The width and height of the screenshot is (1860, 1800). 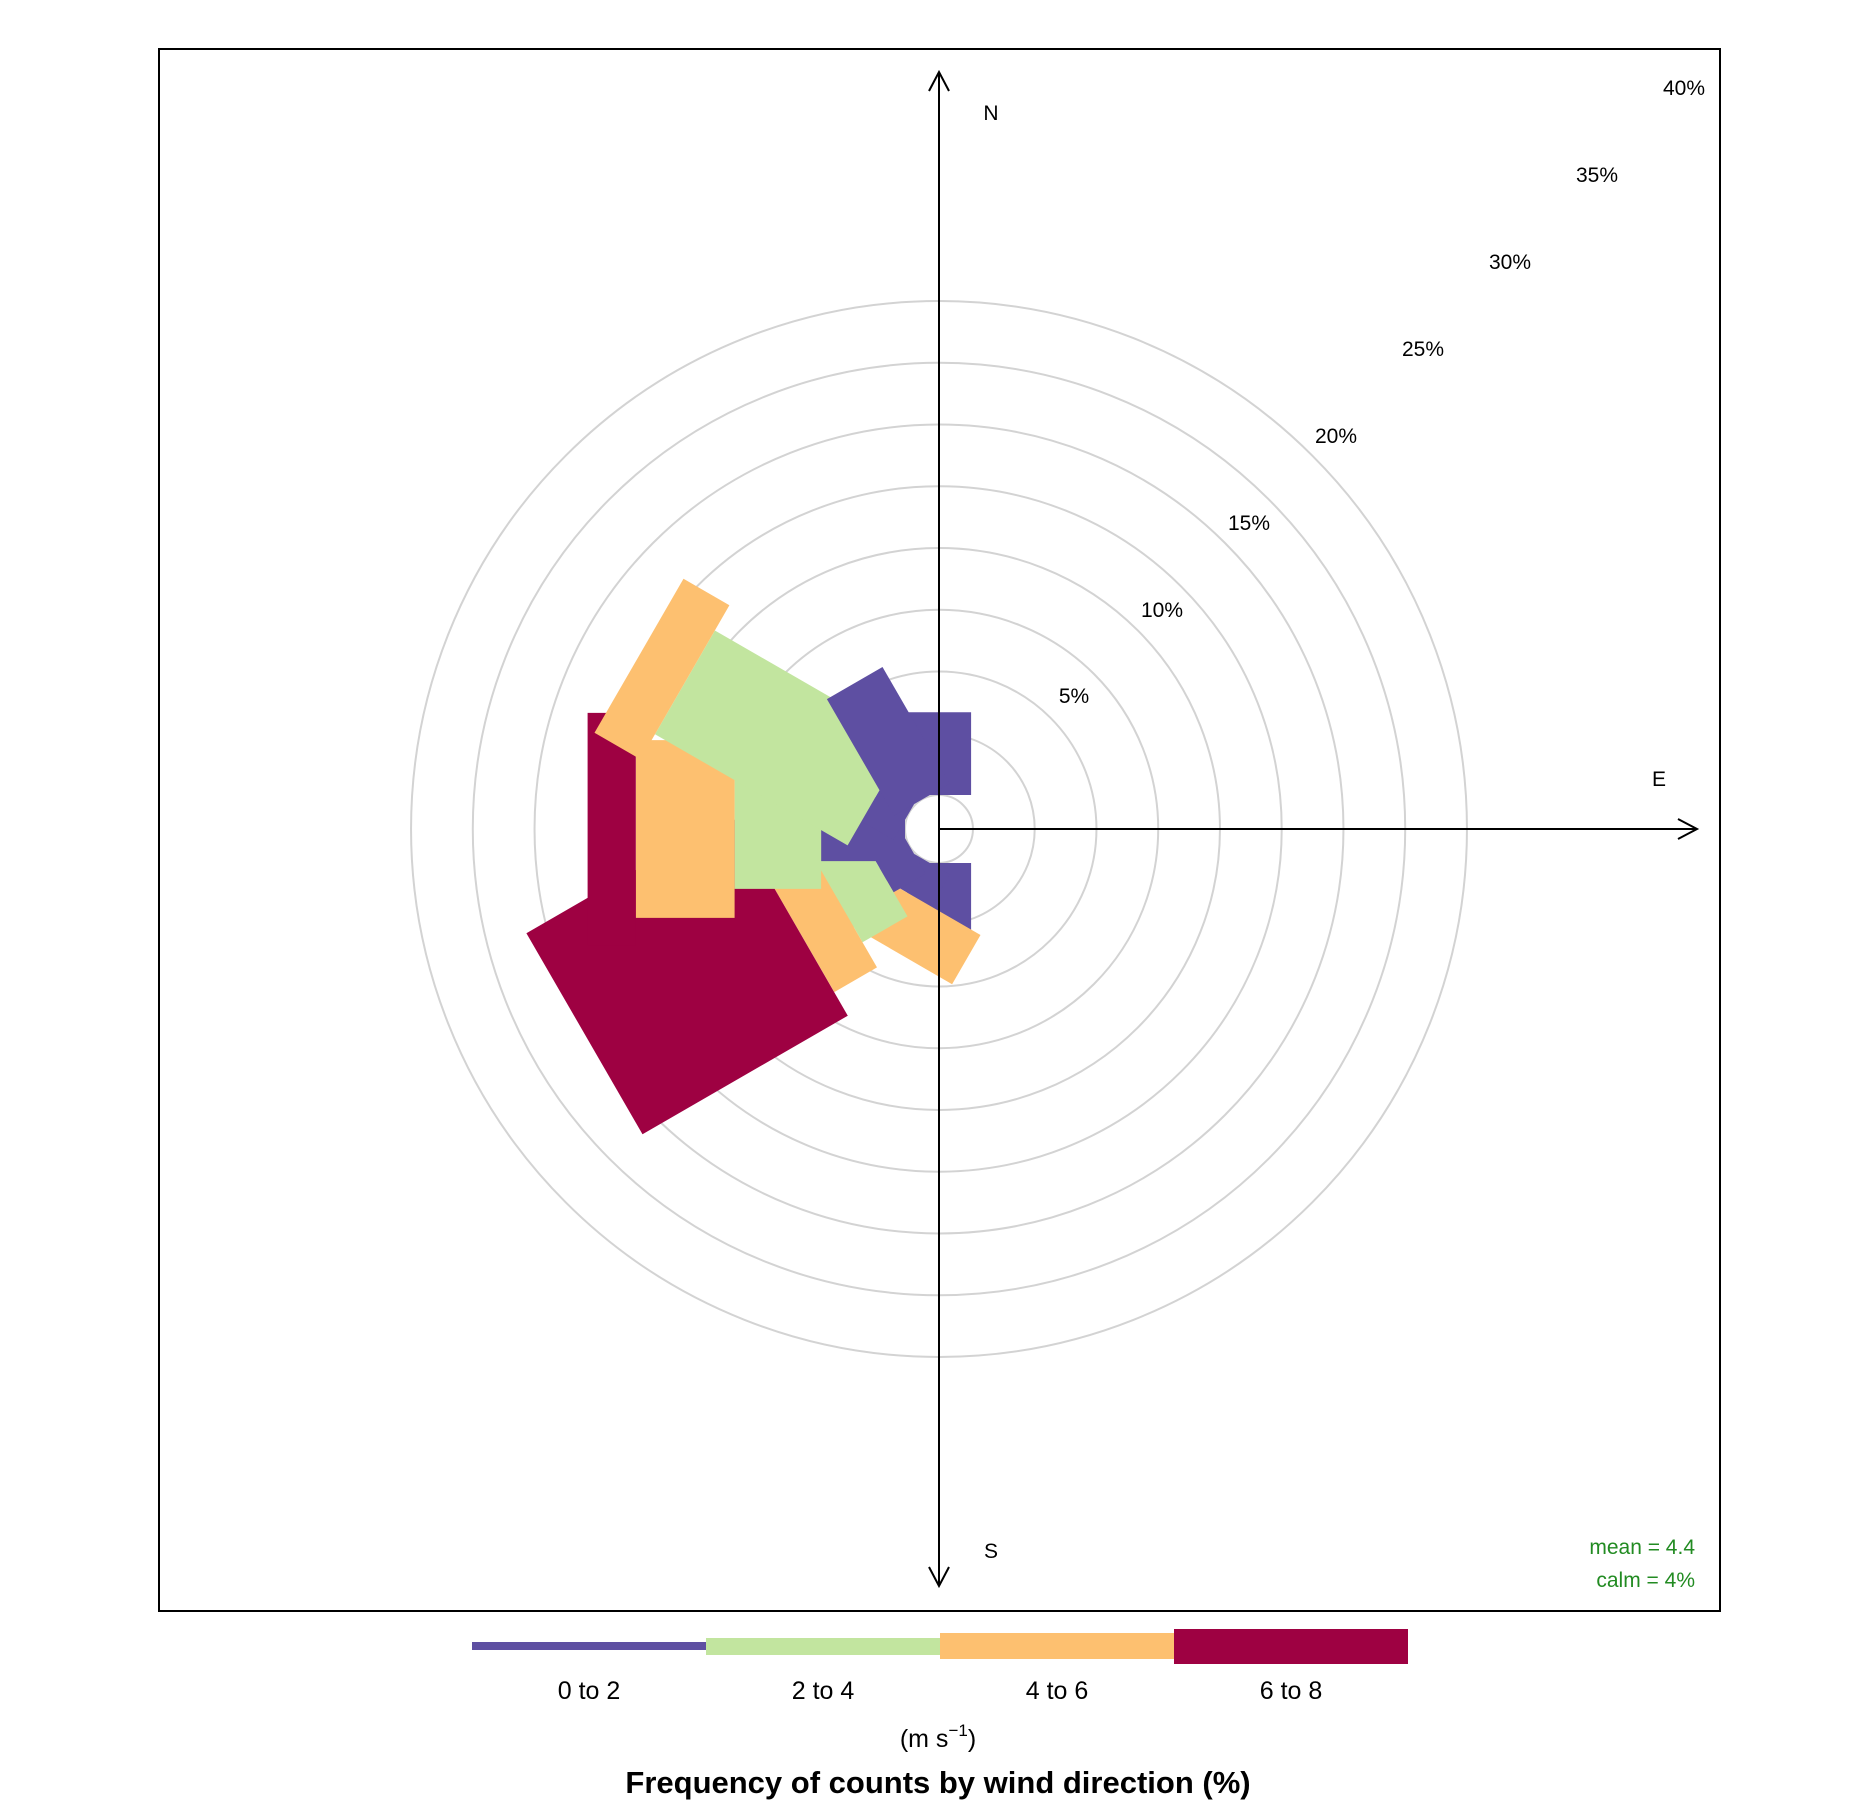 I want to click on mean-stat: mean = 4.4, so click(x=1642, y=1547).